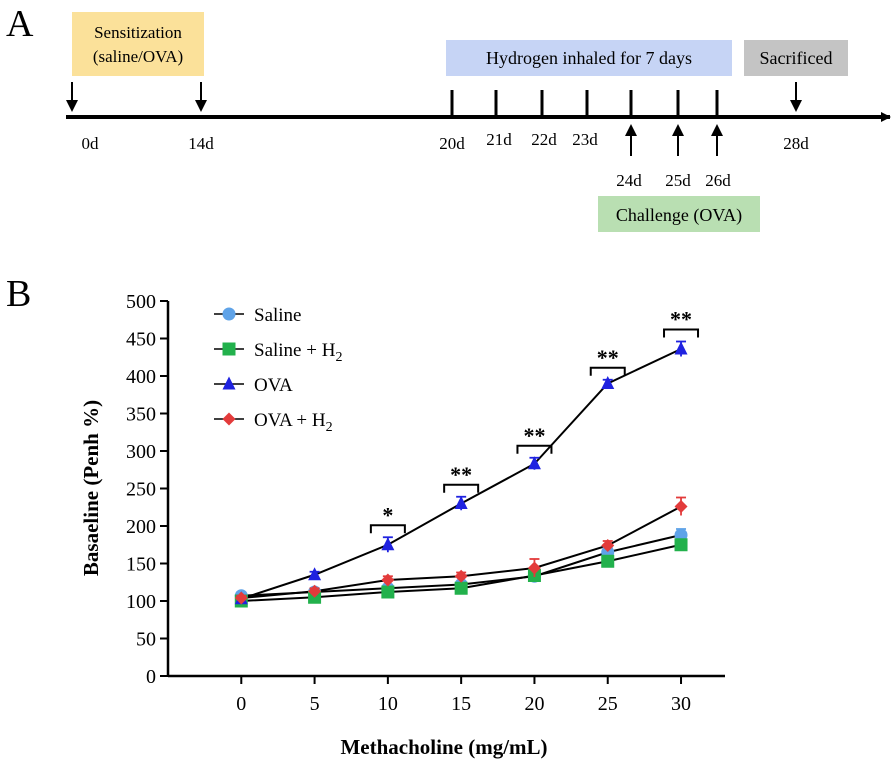 This screenshot has height=764, width=896. I want to click on y-tick-label: 350, so click(141, 415).